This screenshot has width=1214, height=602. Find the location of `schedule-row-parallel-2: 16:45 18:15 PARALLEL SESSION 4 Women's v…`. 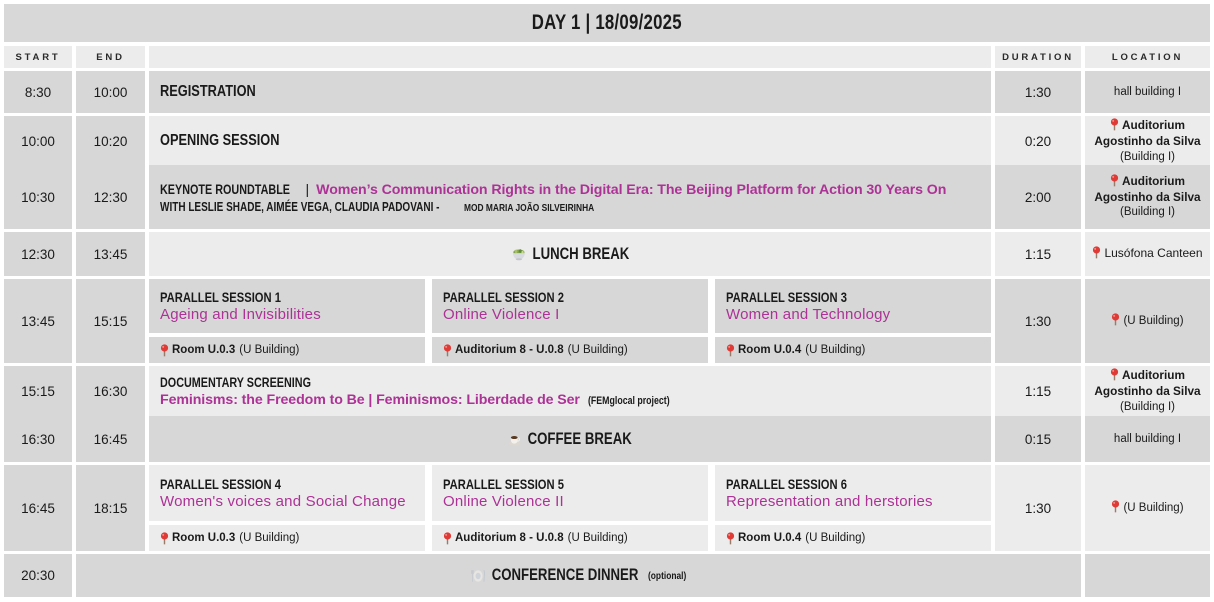

schedule-row-parallel-2: 16:45 18:15 PARALLEL SESSION 4 Women's v… is located at coordinates (607, 508).